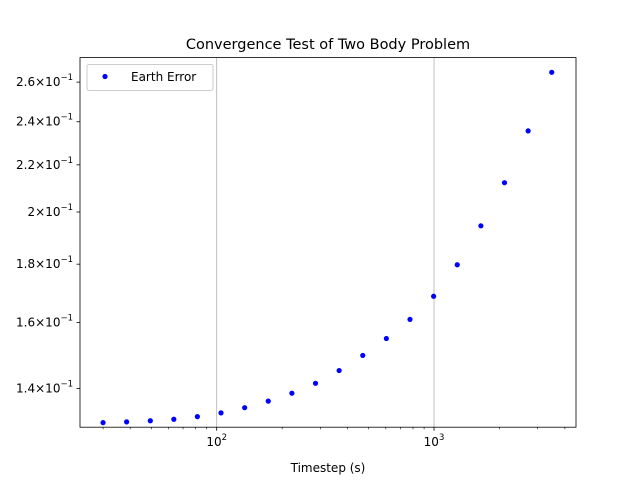 The image size is (640, 484). What do you see at coordinates (163, 77) in the screenshot?
I see `legend-label: Earth Error` at bounding box center [163, 77].